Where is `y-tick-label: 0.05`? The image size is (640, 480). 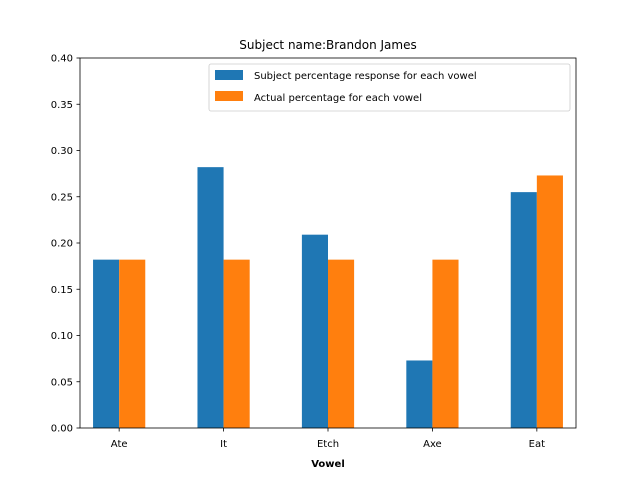 y-tick-label: 0.05 is located at coordinates (62, 382).